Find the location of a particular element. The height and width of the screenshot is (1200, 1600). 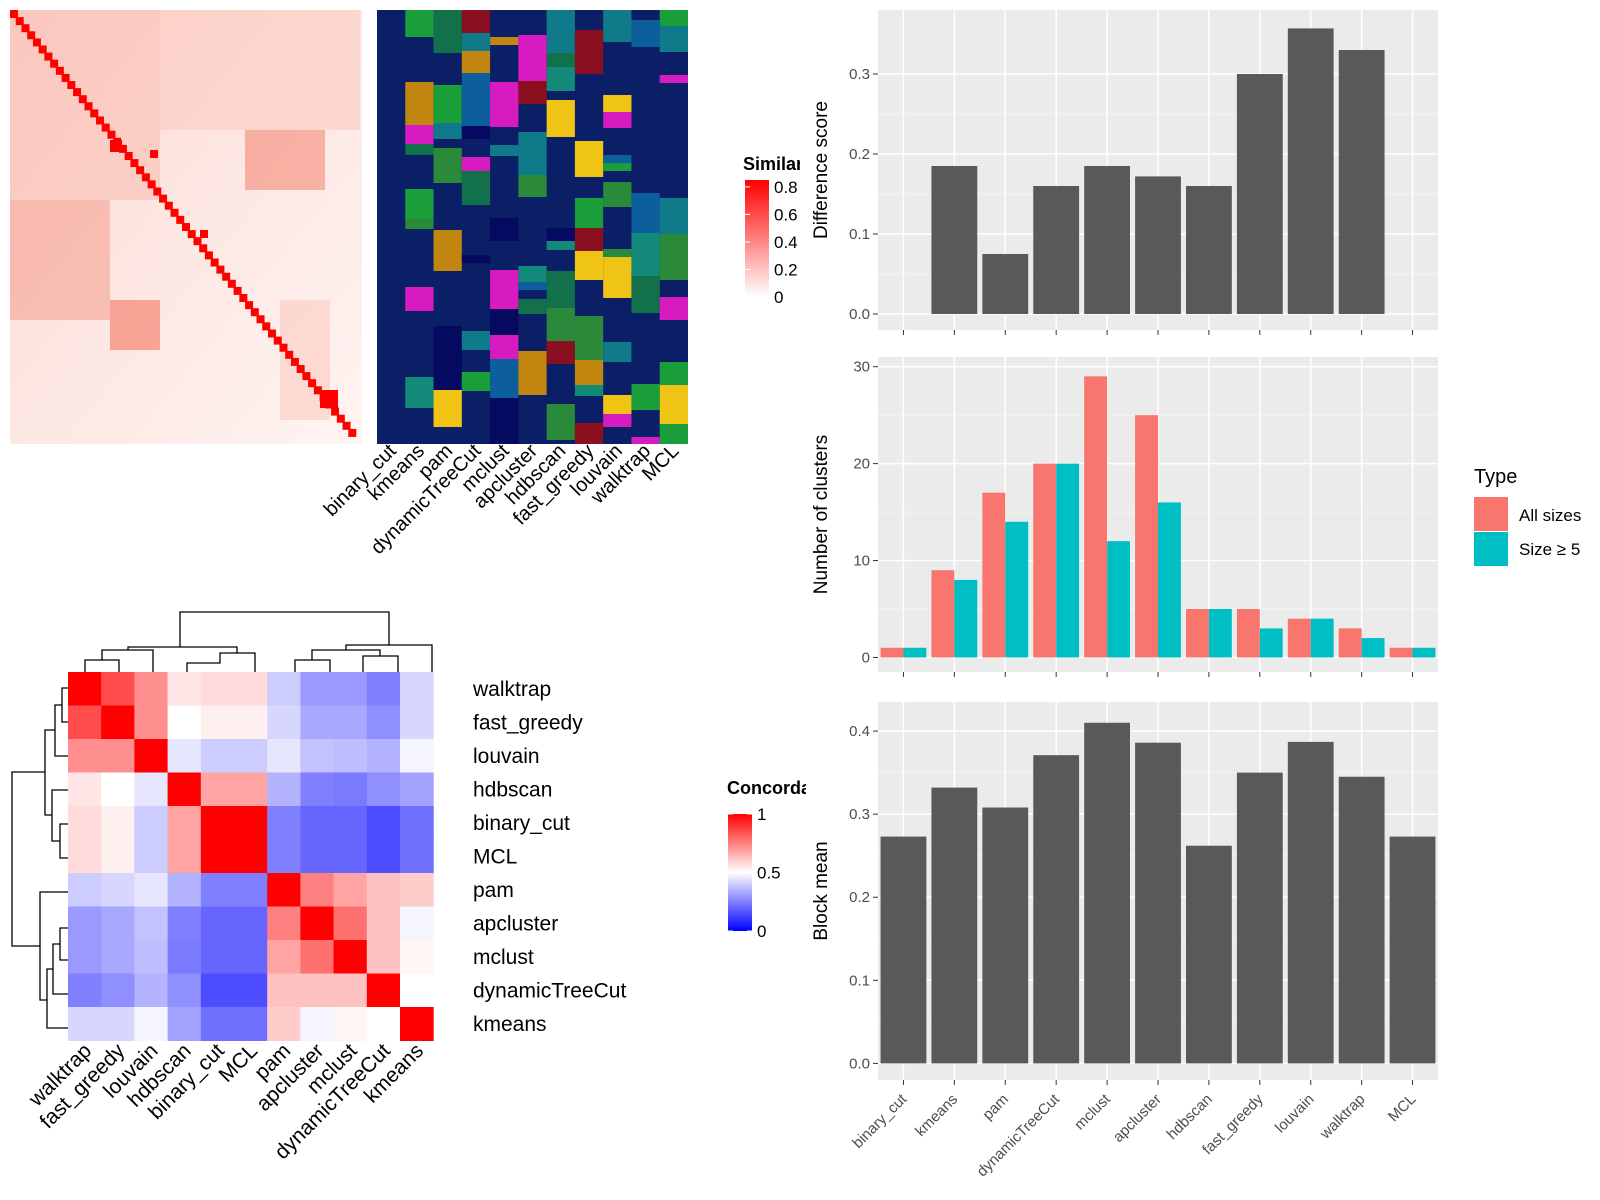

legend-key-all-sizes is located at coordinates (1491, 514).